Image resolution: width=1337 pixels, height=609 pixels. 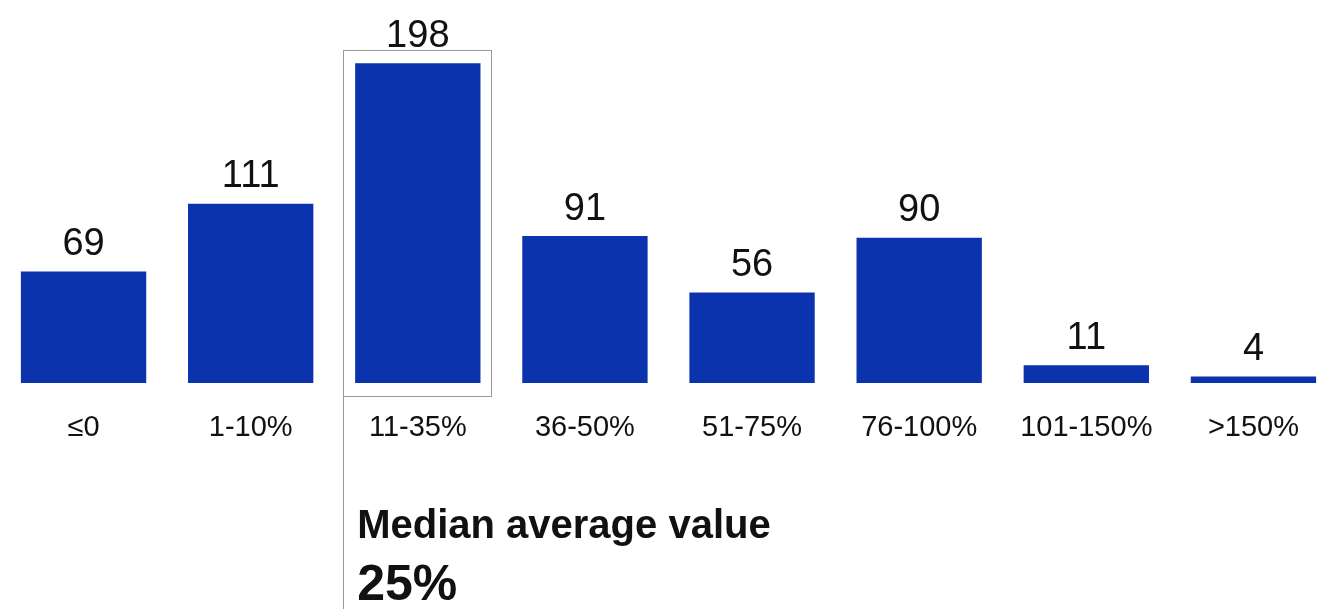 What do you see at coordinates (585, 206) in the screenshot?
I see `data-label: 91` at bounding box center [585, 206].